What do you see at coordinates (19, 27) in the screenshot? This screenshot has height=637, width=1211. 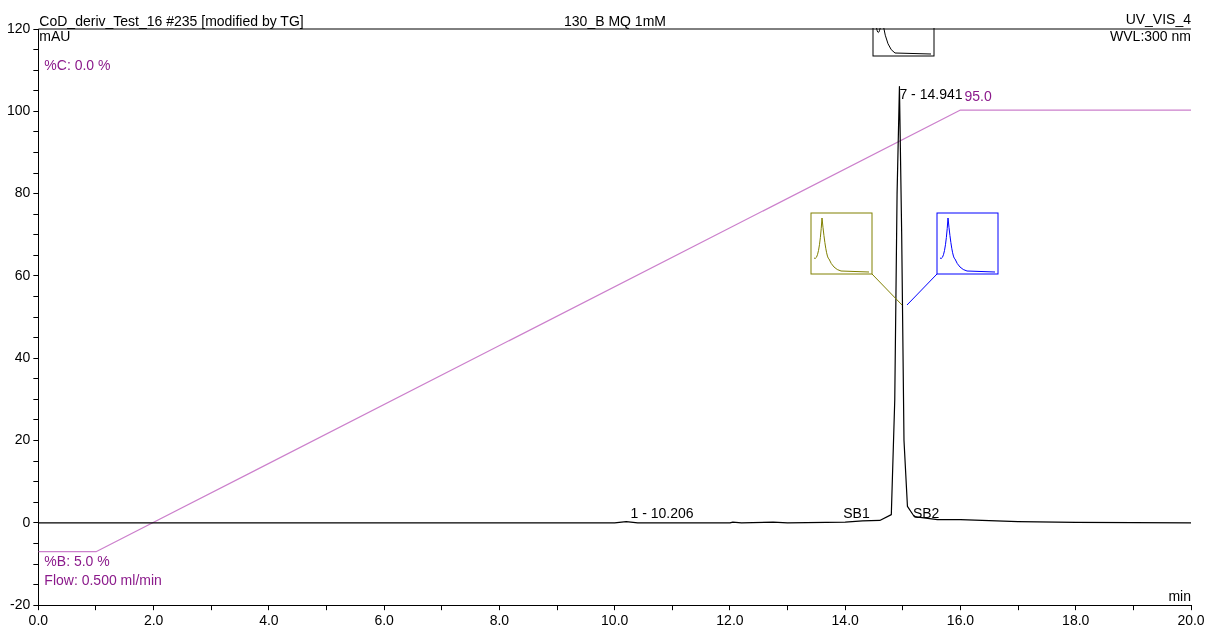 I see `y-tick-label: 120` at bounding box center [19, 27].